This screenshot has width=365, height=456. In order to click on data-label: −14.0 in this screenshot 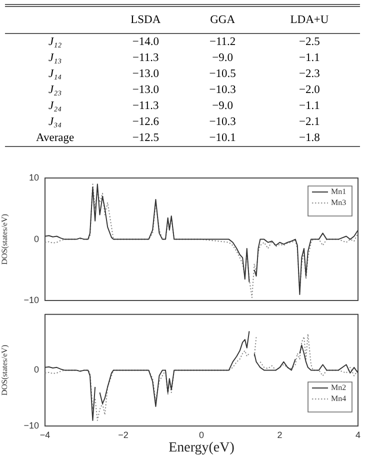, I will do `click(145, 42)`.